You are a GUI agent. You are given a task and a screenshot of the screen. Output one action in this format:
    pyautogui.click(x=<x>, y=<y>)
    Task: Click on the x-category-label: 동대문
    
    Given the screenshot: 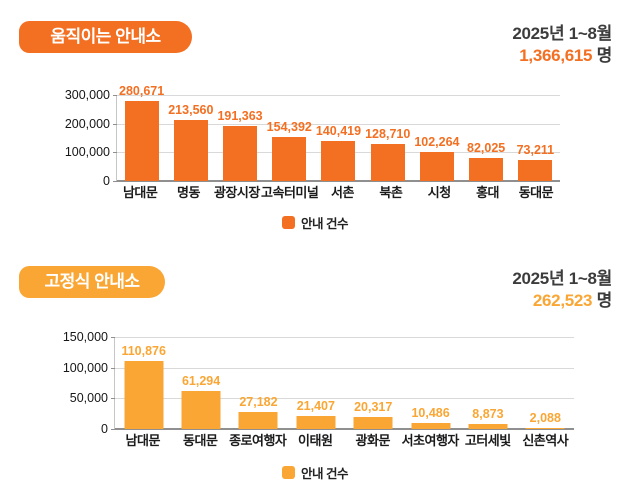 What is the action you would take?
    pyautogui.click(x=200, y=440)
    